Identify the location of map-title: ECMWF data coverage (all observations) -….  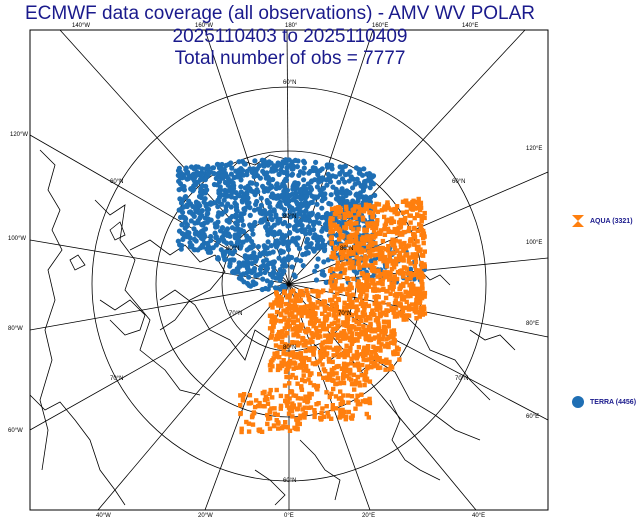
(280, 13).